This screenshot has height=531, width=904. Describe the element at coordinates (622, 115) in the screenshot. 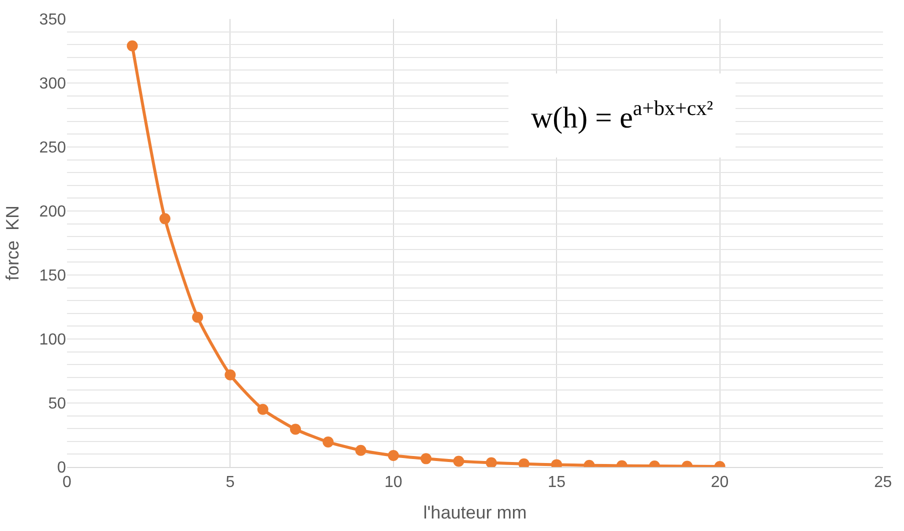

I see `annotation: w(h) = e$^{a+bx+cx²}$` at that location.